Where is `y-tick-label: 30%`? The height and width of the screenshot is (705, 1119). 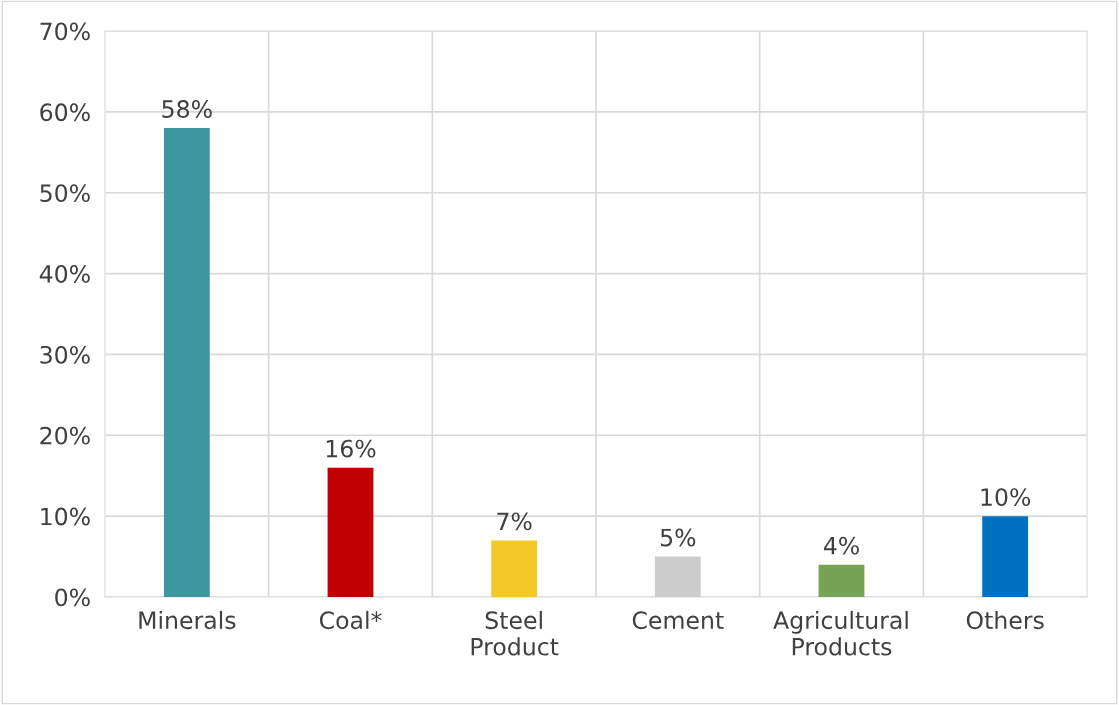
y-tick-label: 30% is located at coordinates (65, 354).